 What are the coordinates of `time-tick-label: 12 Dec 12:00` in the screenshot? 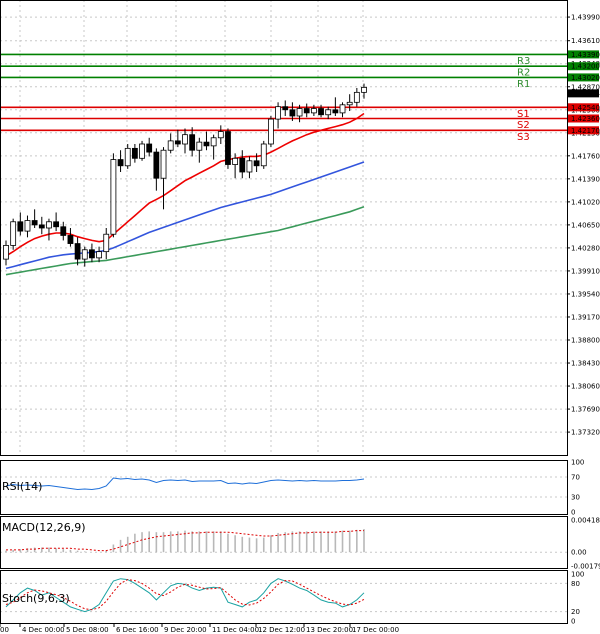 It's located at (281, 630).